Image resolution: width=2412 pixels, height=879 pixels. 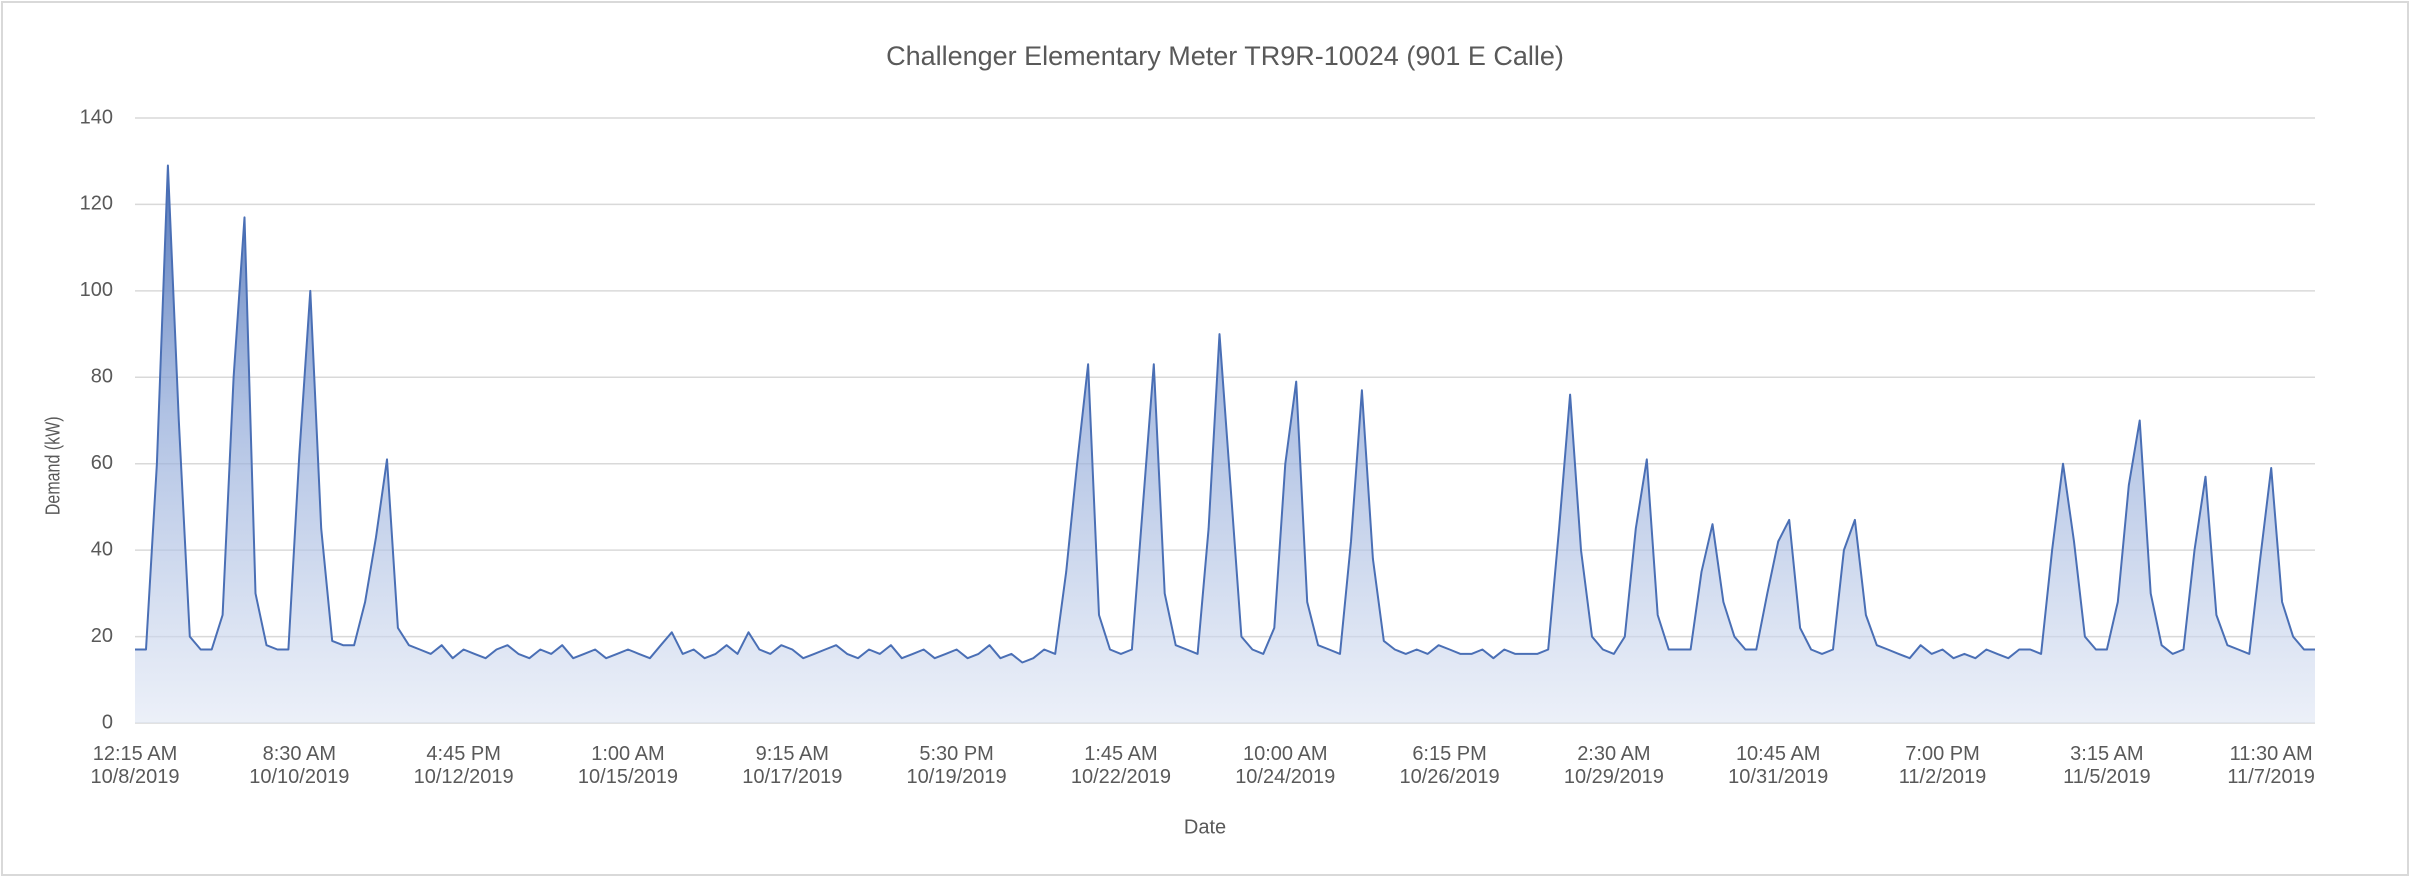 What do you see at coordinates (1613, 765) in the screenshot?
I see `x-tick-label: 2:30 AM 10/29/2019` at bounding box center [1613, 765].